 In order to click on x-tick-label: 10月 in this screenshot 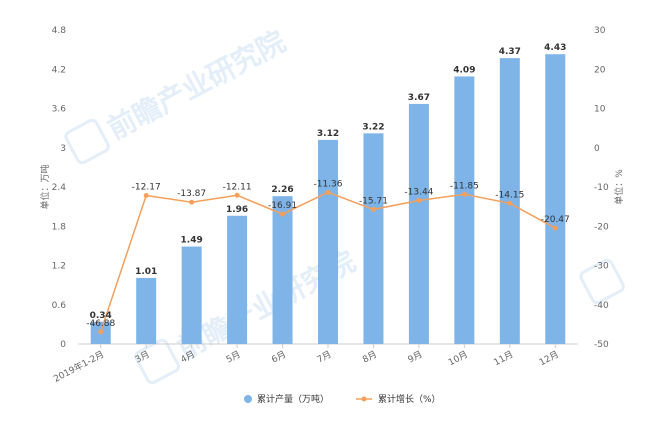, I will do `click(458, 358)`.